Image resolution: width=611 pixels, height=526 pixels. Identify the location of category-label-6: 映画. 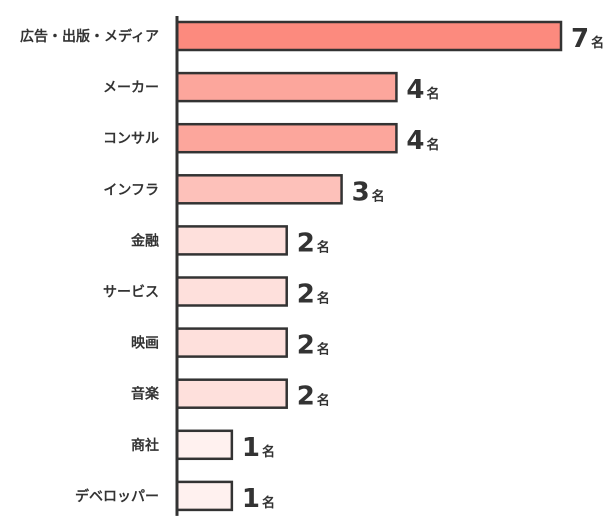
(145, 344).